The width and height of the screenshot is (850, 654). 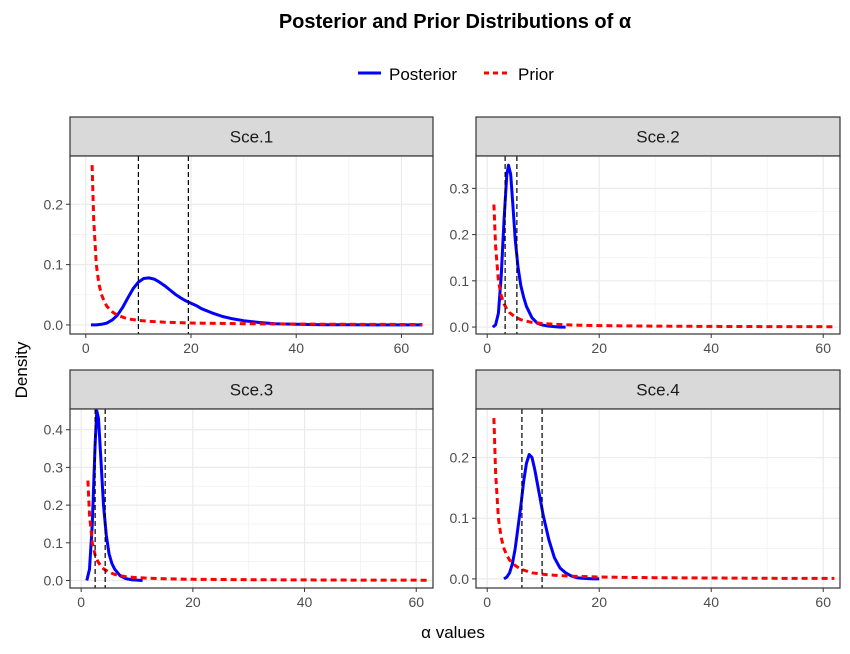 I want to click on facet-strip-label: Sce.2, so click(x=657, y=137).